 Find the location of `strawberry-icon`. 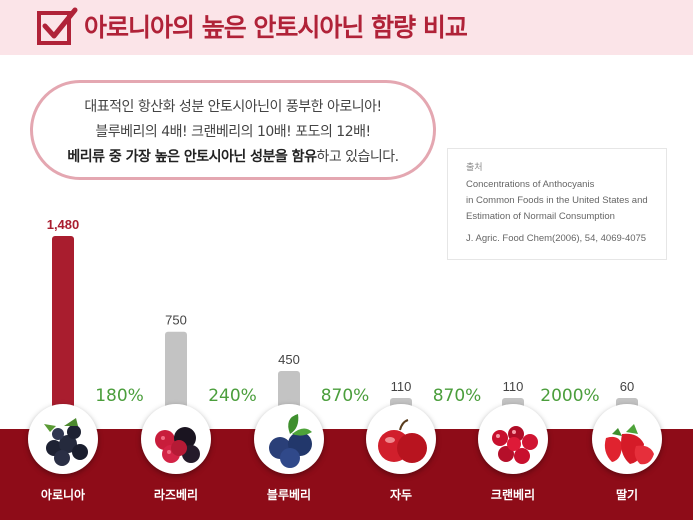

strawberry-icon is located at coordinates (627, 439).